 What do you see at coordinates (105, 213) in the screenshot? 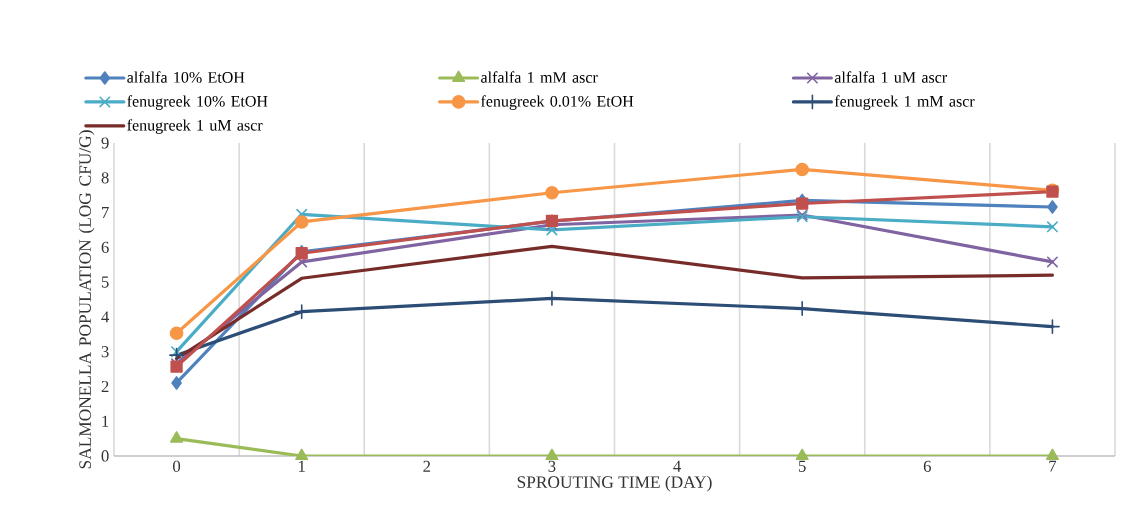
I see `y-tick-label: 7` at bounding box center [105, 213].